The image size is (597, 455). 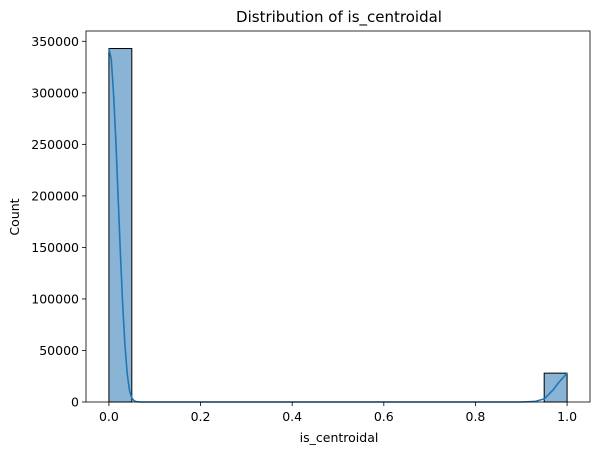 What do you see at coordinates (59, 350) in the screenshot?
I see `y-tick-label: 50000` at bounding box center [59, 350].